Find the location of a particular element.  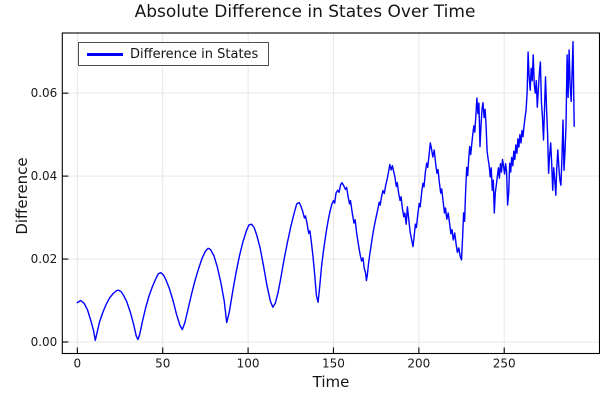

y-axis-label: Difference is located at coordinates (22, 196).